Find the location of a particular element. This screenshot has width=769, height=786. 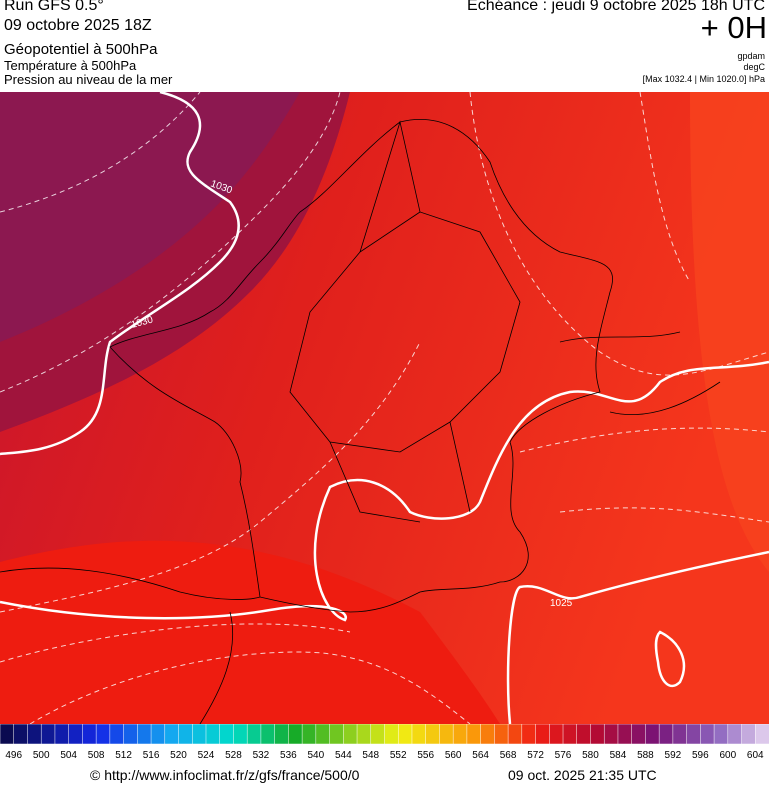

scale-label: 584 is located at coordinates (618, 755).